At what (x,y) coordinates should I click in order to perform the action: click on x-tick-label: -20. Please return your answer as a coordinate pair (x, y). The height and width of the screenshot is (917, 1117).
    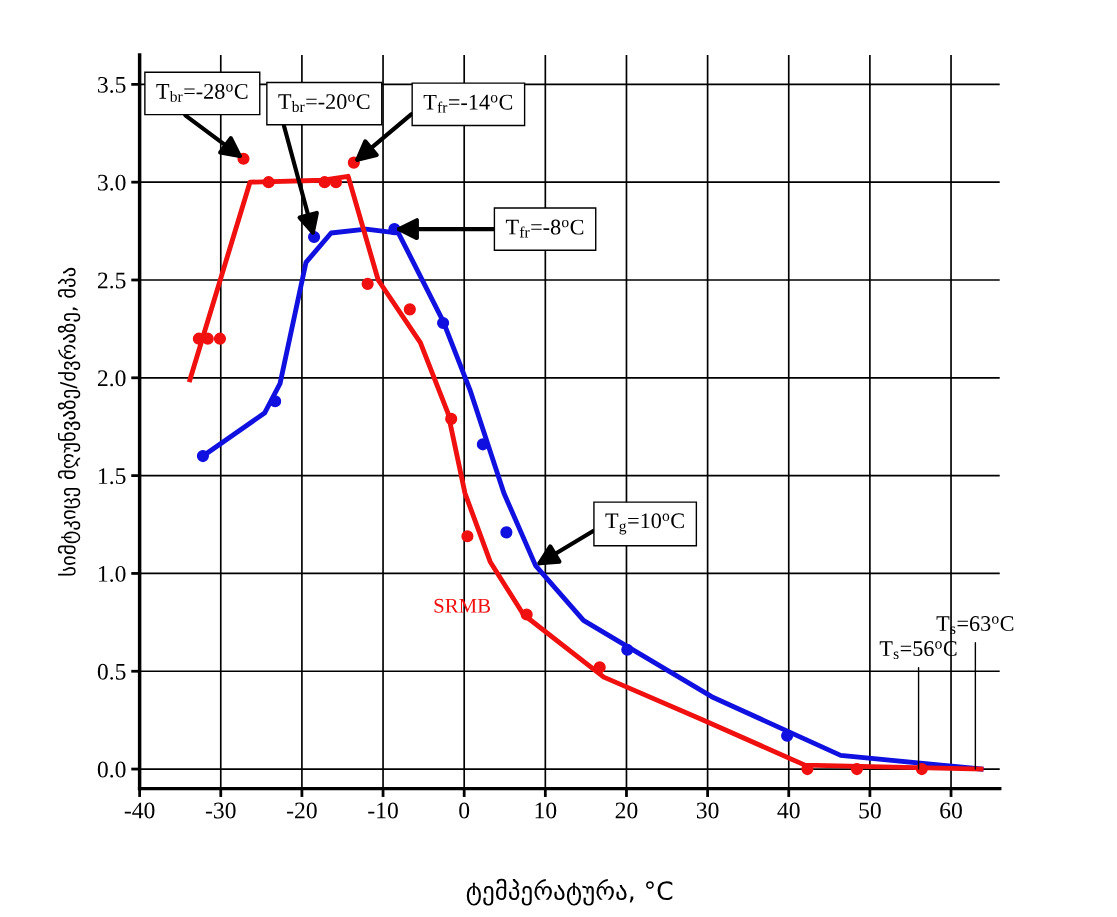
    Looking at the image, I should click on (302, 810).